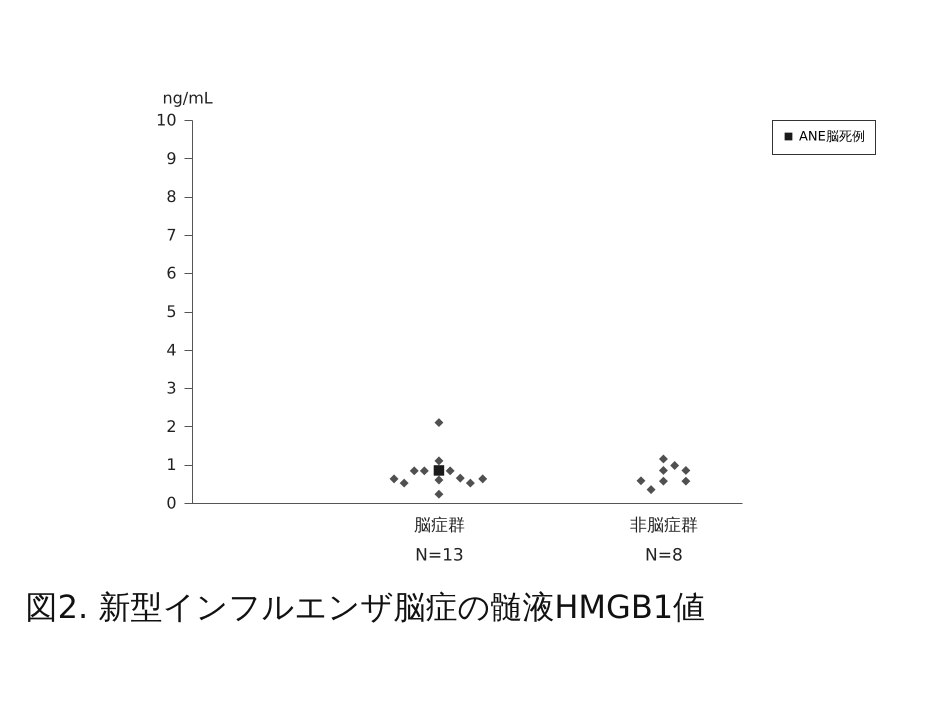 The image size is (931, 714). I want to click on y-tick-label: 6, so click(171, 273).